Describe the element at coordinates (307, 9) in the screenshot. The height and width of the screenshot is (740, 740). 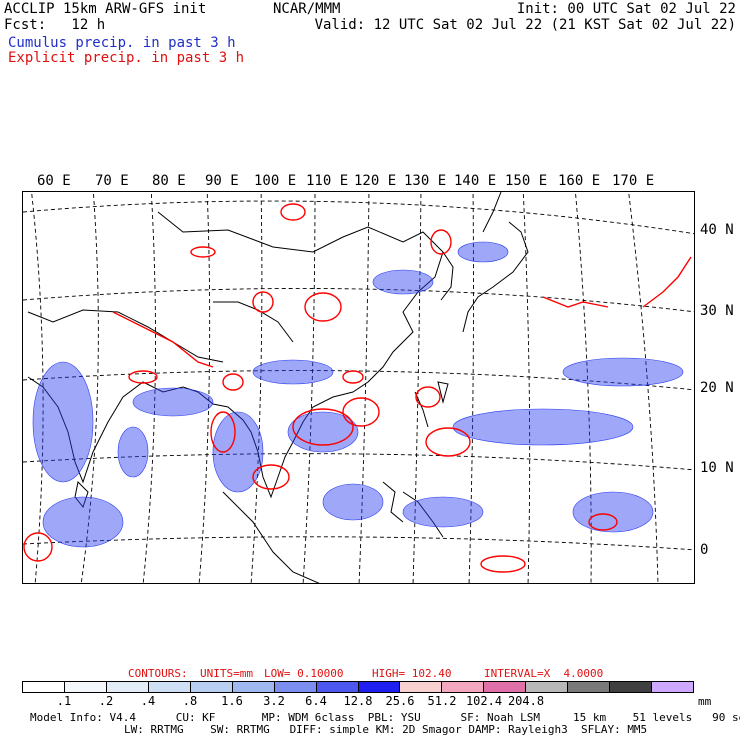
I see `center-name: NCAR/MMM` at that location.